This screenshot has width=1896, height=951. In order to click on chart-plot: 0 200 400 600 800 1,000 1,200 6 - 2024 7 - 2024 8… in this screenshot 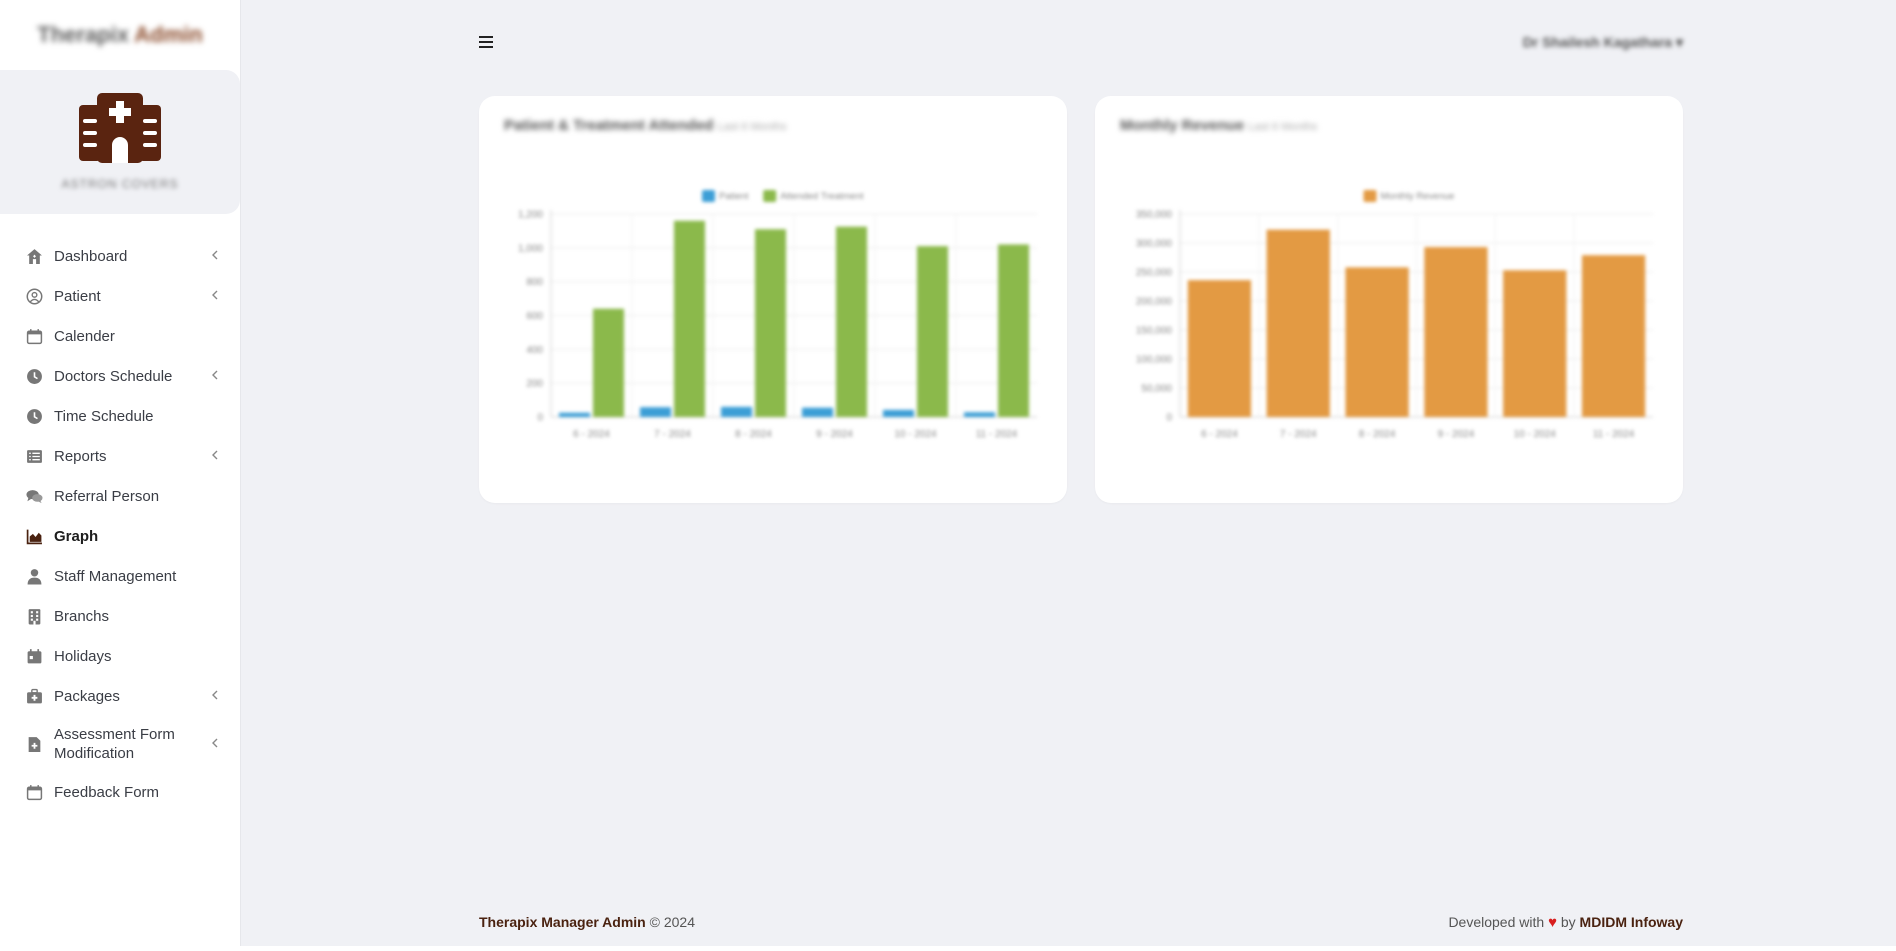, I will do `click(777, 315)`.